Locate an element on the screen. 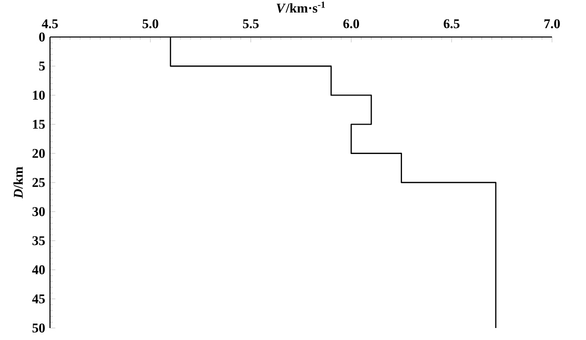  y-tick-label: 45 is located at coordinates (38, 299).